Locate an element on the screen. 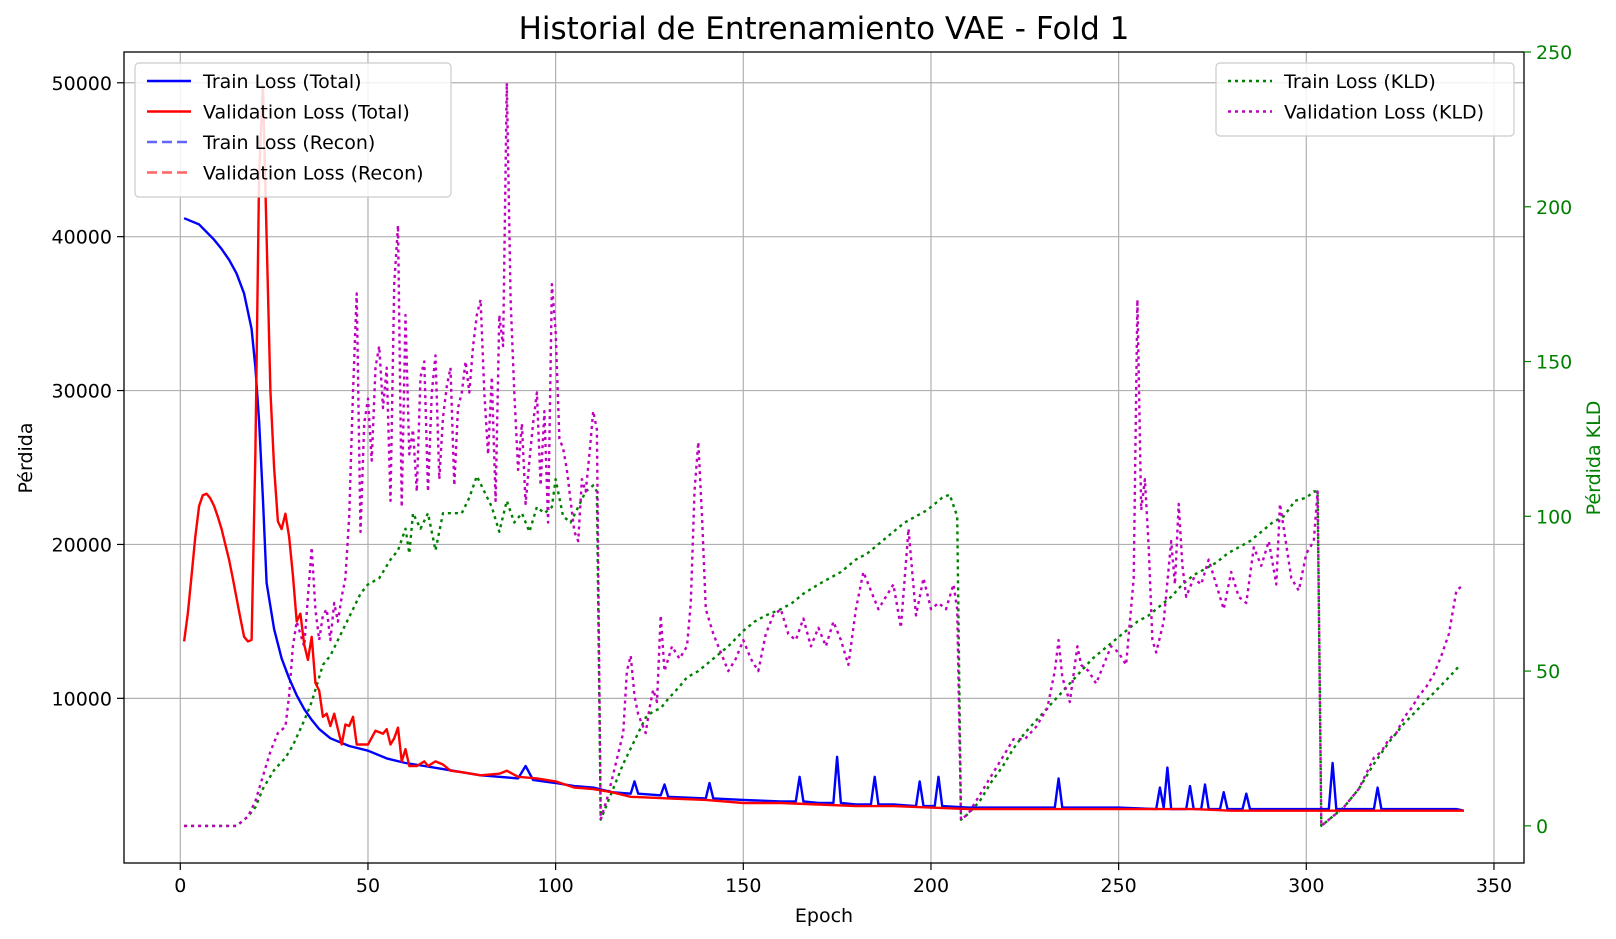 Image resolution: width=1616 pixels, height=939 pixels. legend-label: Train Loss (Total) is located at coordinates (282, 82).